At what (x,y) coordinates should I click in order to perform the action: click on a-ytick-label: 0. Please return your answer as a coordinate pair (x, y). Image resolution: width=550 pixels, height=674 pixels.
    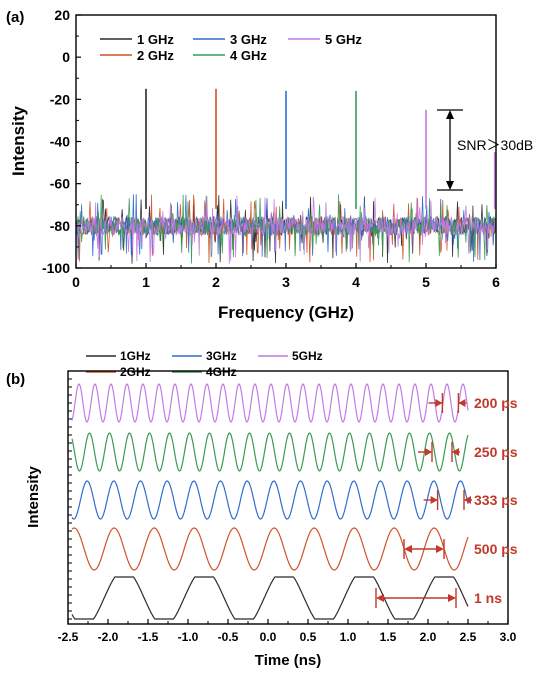
    Looking at the image, I should click on (66, 57).